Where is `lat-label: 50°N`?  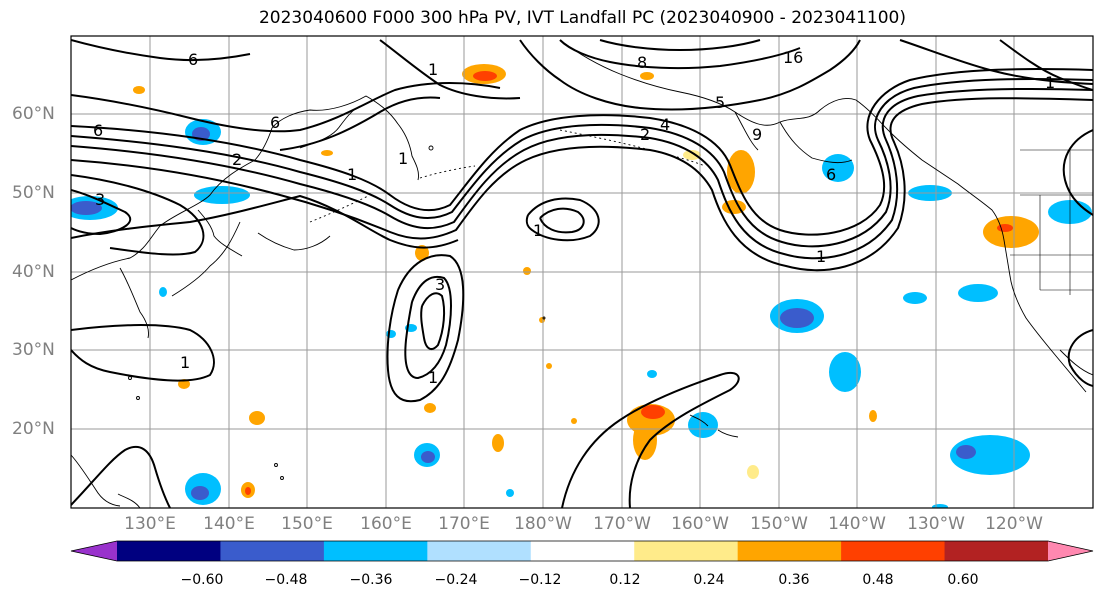 lat-label: 50°N is located at coordinates (33, 193).